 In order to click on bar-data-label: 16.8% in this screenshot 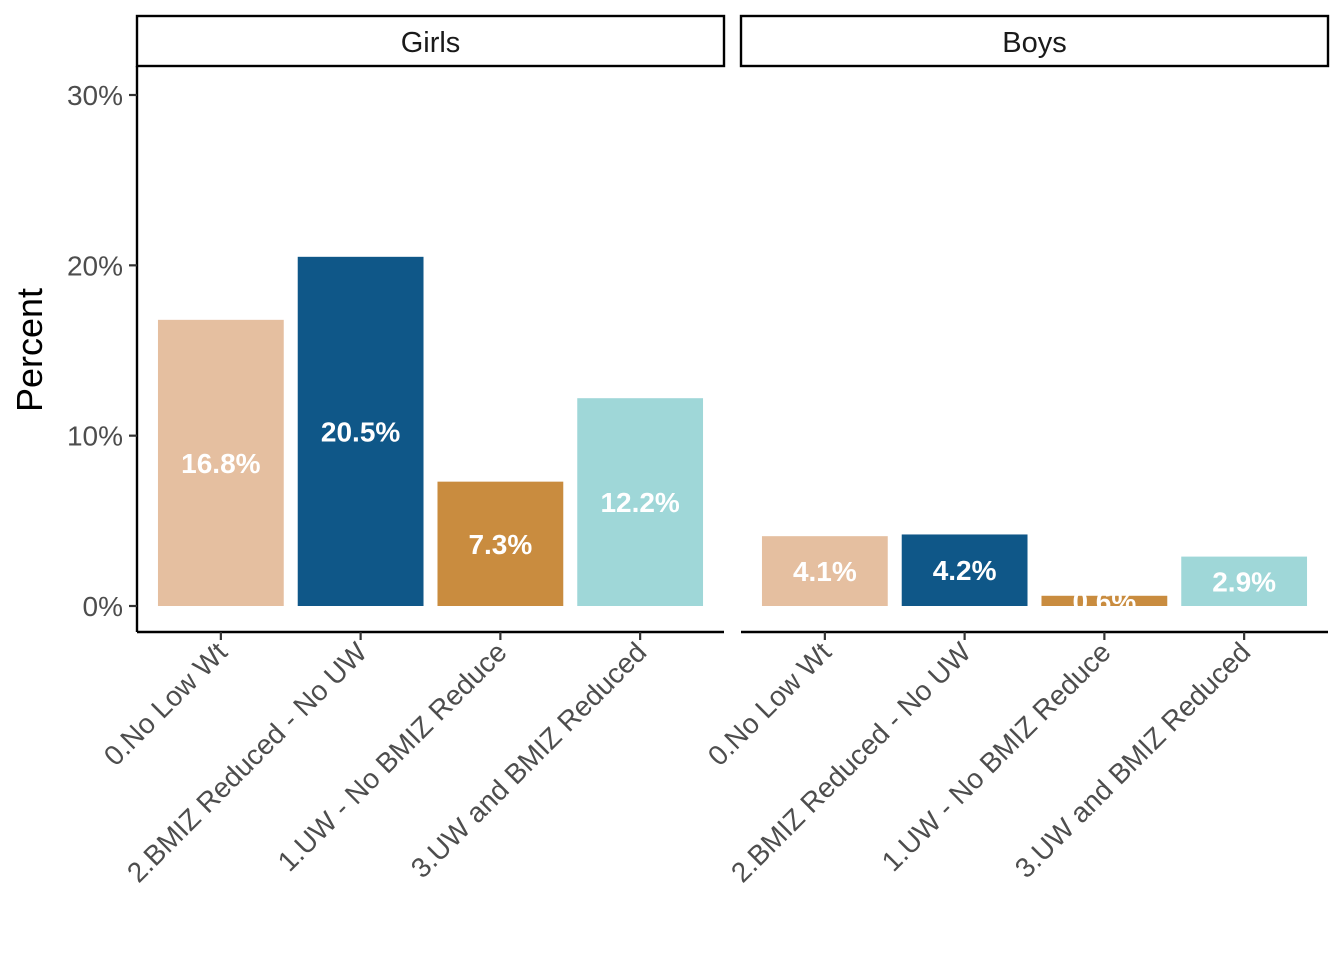, I will do `click(220, 463)`.